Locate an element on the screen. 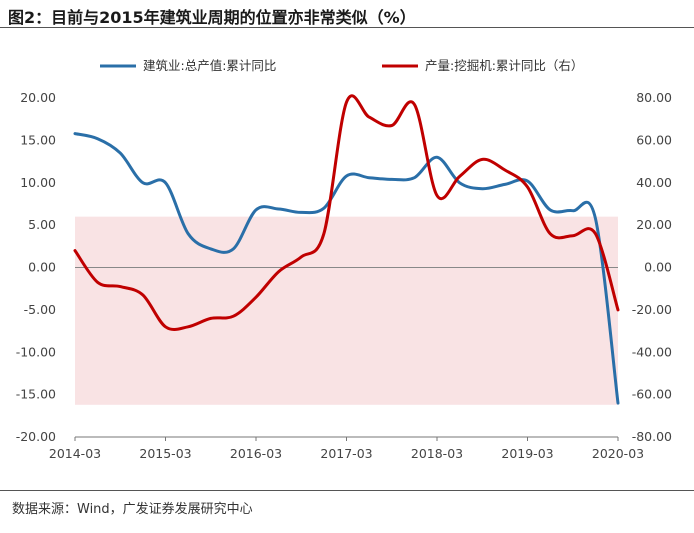 The height and width of the screenshot is (533, 694). x-tick-label: 2019-03 is located at coordinates (527, 453).